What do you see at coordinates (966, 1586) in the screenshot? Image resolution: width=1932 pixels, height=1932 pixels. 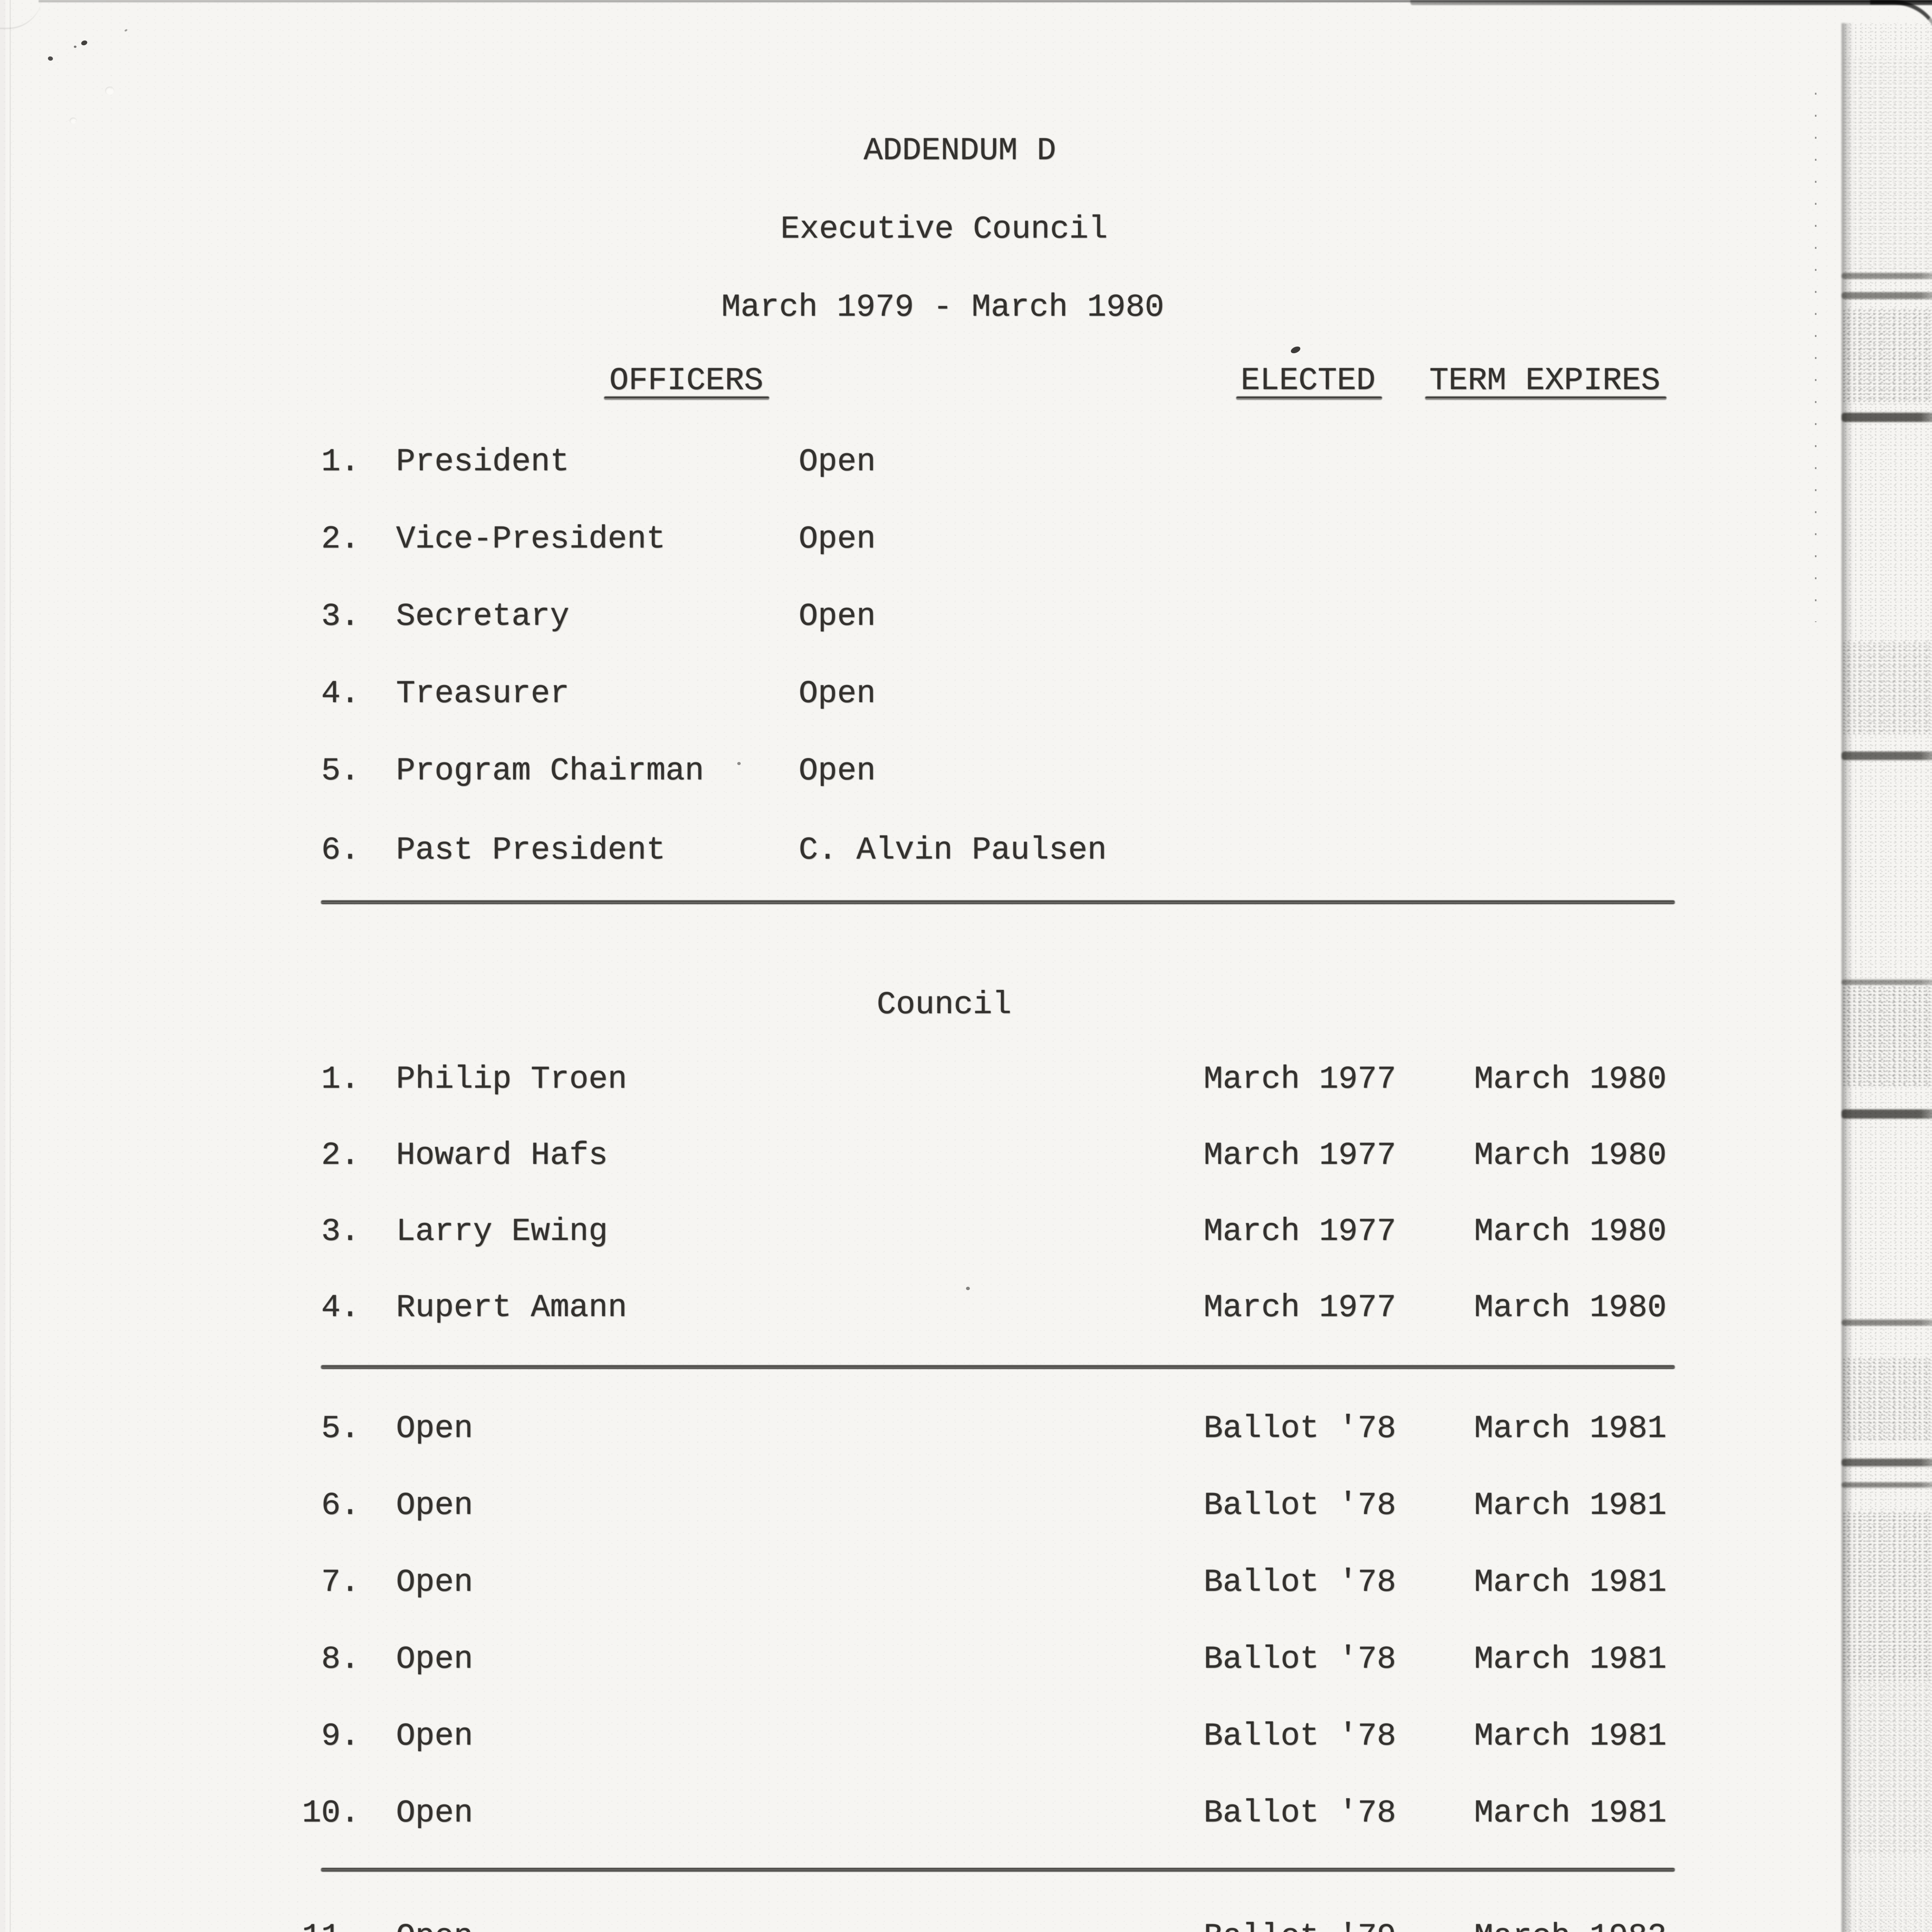 I see `council-row: 7. Open Ballot '78 March 1981` at bounding box center [966, 1586].